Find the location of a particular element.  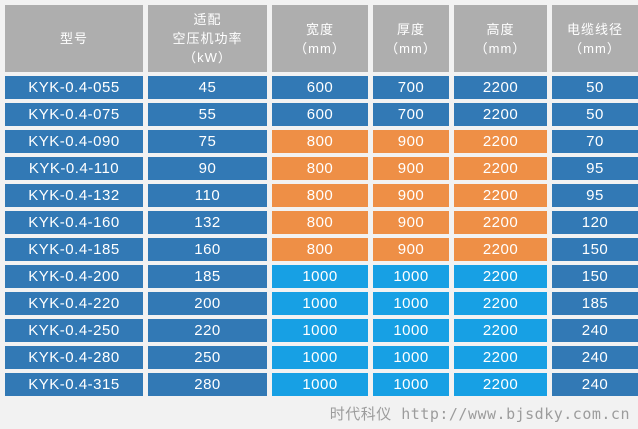

table-row: KYK-0.4-220 200 1000 1000 2200 185 is located at coordinates (321, 303).